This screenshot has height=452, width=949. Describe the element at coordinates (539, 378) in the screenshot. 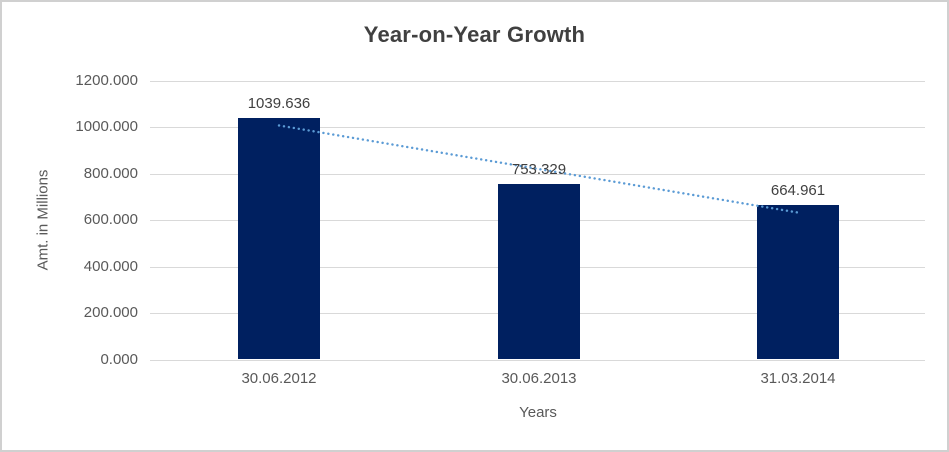

I see `x-tick-label: 30.06.2013` at that location.